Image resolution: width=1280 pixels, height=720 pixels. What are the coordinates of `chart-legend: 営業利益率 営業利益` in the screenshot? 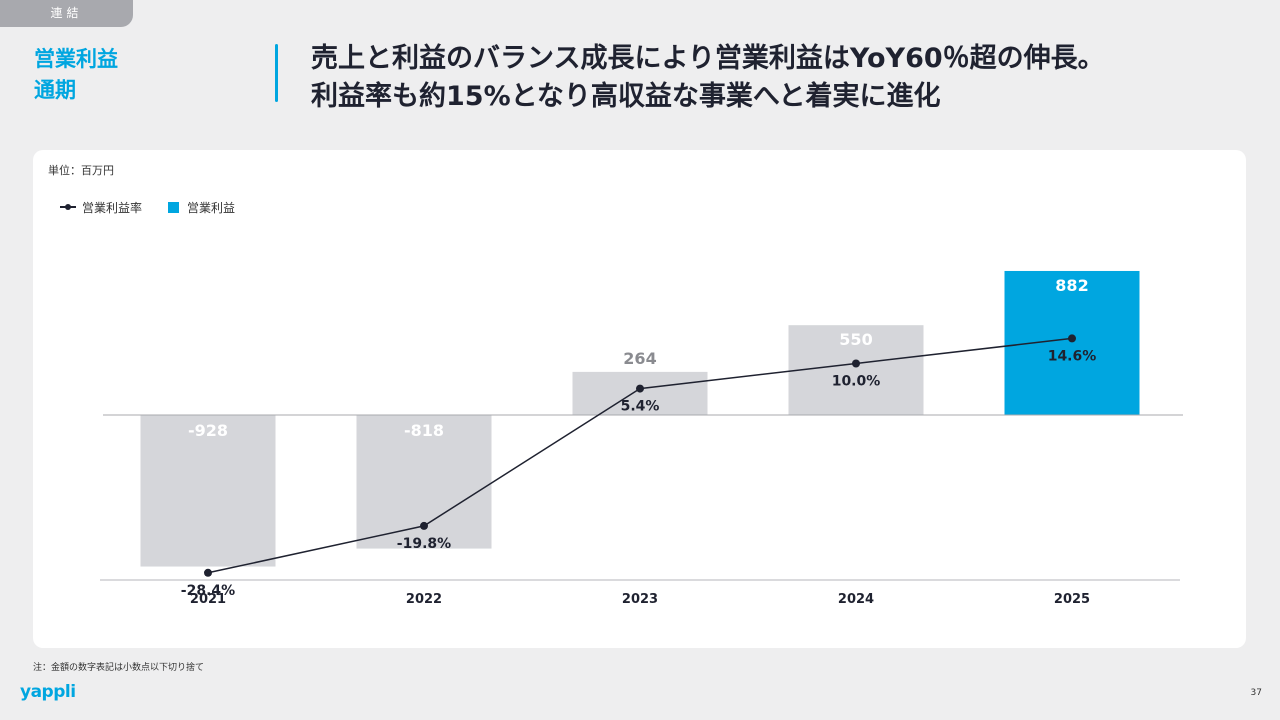 It's located at (160, 207).